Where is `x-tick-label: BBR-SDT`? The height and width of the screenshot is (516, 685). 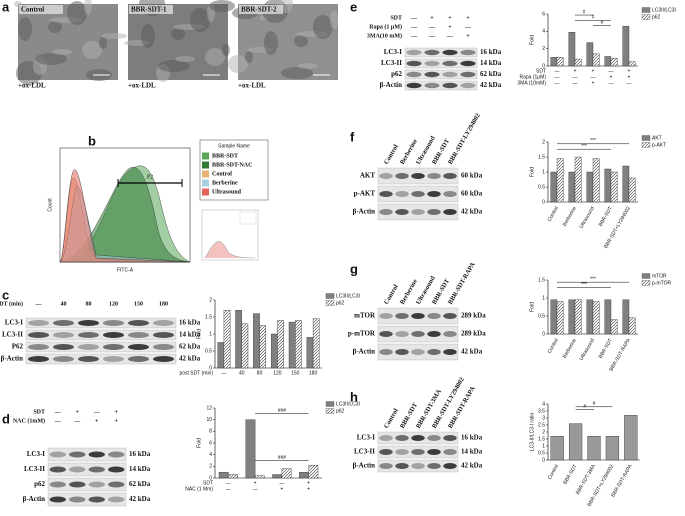
x-tick-label: BBR-SDT is located at coordinates (570, 475).